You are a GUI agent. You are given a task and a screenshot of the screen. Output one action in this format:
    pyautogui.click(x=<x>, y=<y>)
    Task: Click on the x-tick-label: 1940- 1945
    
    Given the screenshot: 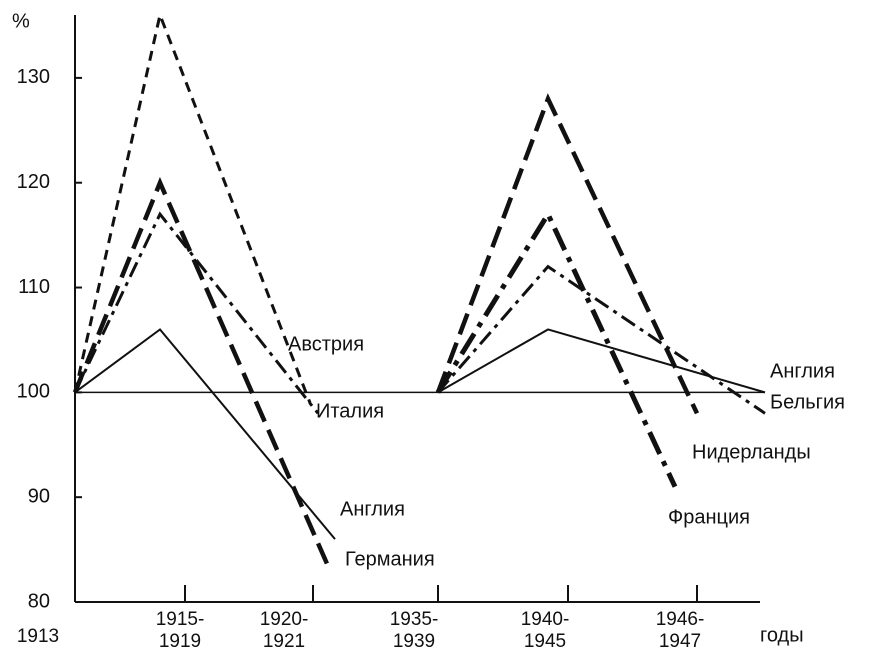 What is the action you would take?
    pyautogui.click(x=545, y=630)
    